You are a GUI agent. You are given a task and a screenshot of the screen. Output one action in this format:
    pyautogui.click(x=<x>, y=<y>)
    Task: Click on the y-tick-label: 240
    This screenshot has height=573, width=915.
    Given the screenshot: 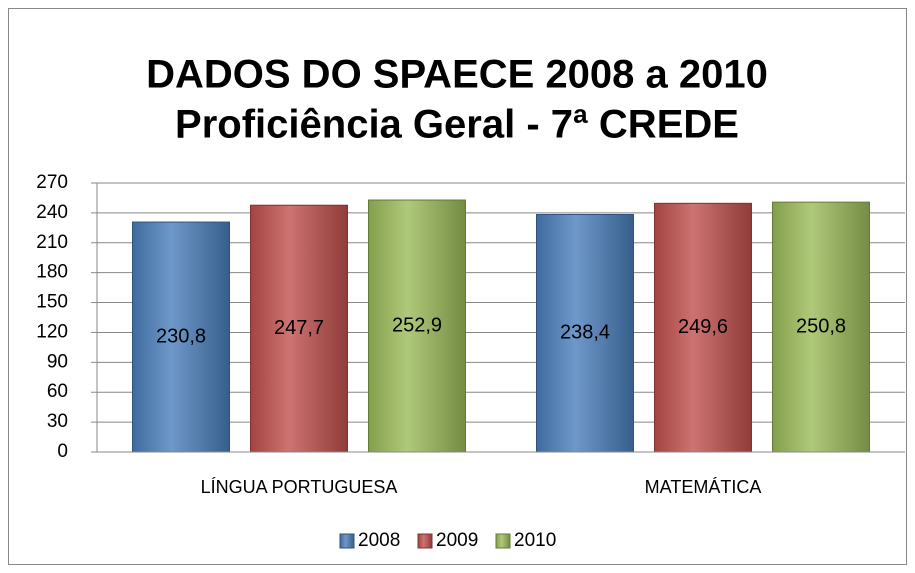 What is the action you would take?
    pyautogui.click(x=52, y=212)
    